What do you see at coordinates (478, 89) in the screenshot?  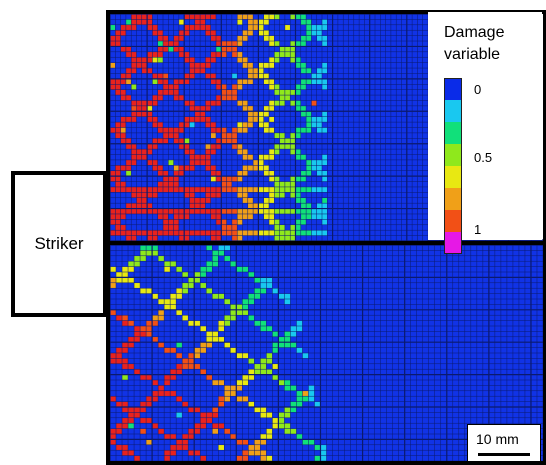 I see `legend-tick-0: 0` at bounding box center [478, 89].